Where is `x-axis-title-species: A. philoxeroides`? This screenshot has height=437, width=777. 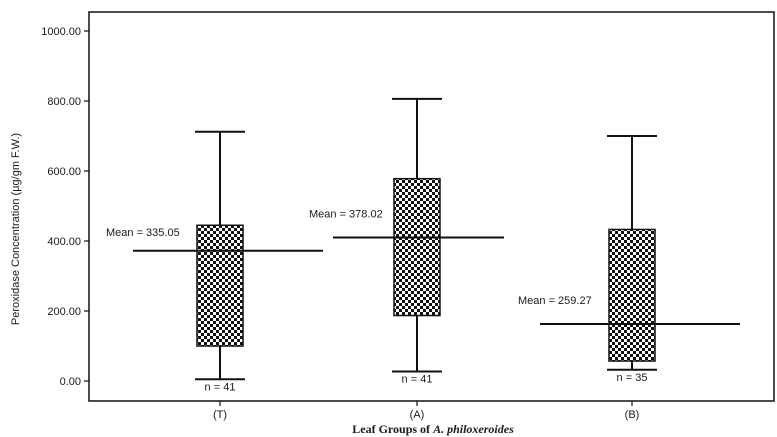 x-axis-title-species: A. philoxeroides is located at coordinates (473, 429).